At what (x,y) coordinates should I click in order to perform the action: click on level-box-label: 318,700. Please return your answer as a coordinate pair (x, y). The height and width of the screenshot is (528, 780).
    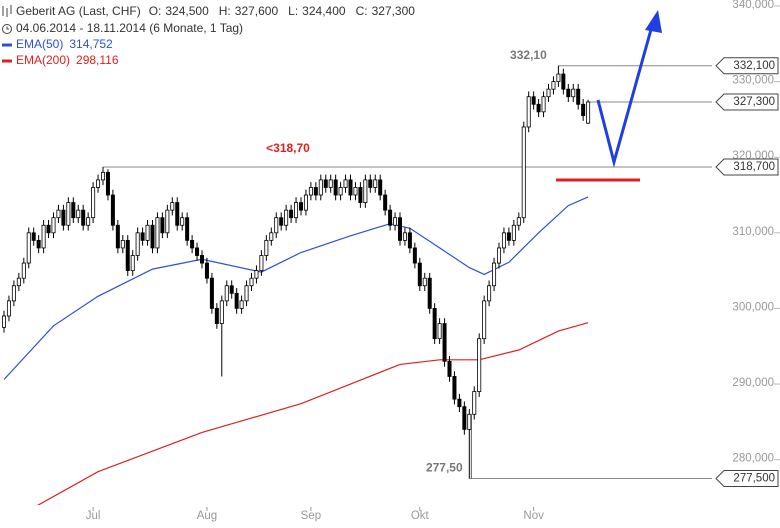
    Looking at the image, I should click on (754, 167).